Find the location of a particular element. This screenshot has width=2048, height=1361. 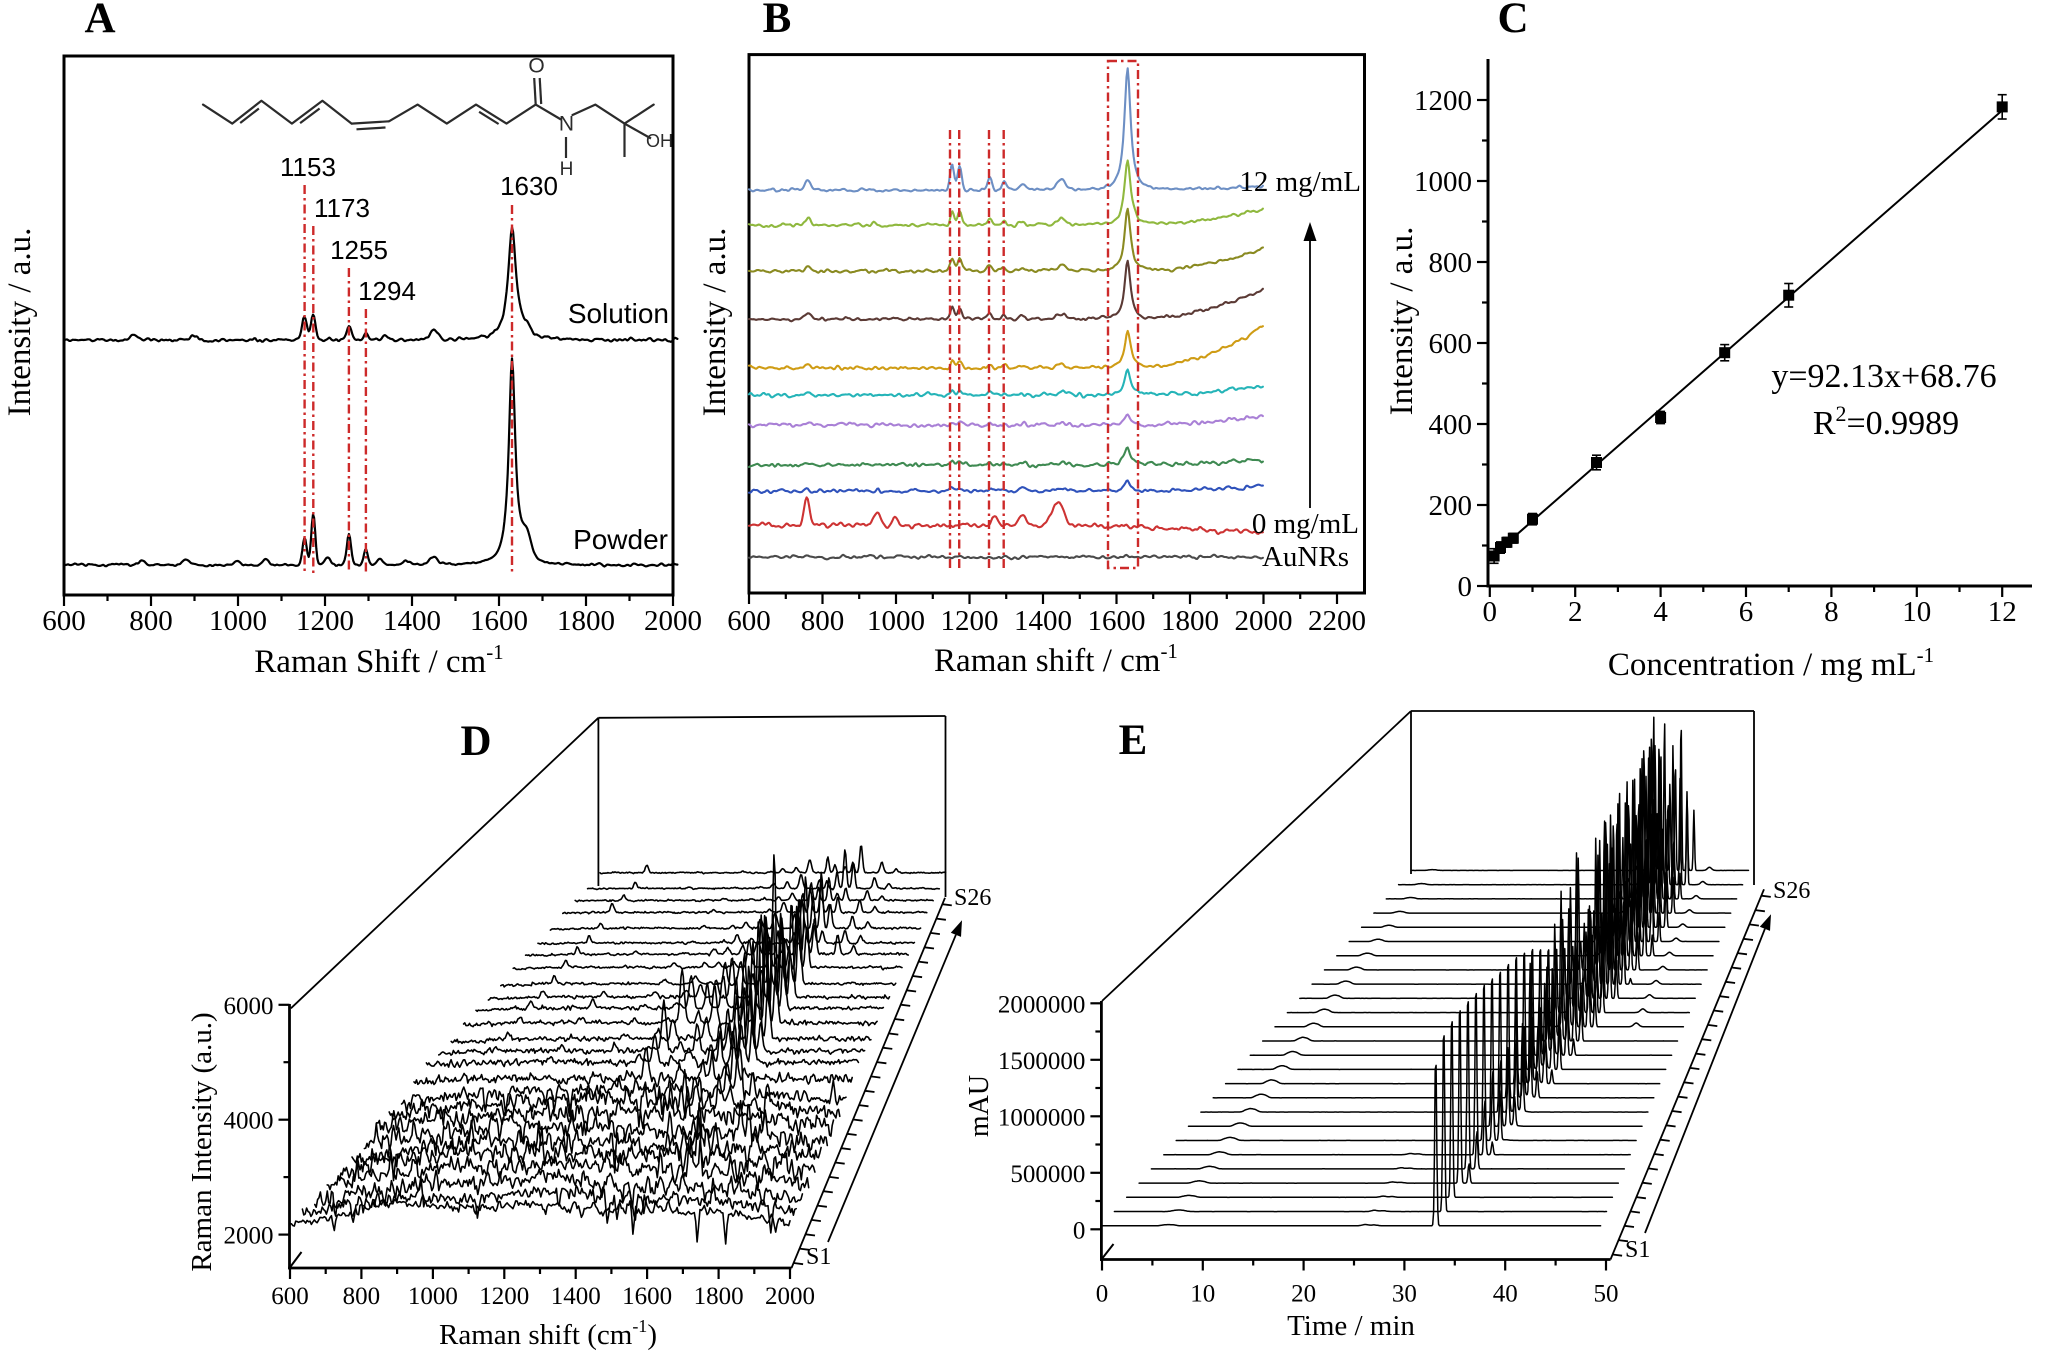

svg-text: 400 is located at coordinates (1451, 425).